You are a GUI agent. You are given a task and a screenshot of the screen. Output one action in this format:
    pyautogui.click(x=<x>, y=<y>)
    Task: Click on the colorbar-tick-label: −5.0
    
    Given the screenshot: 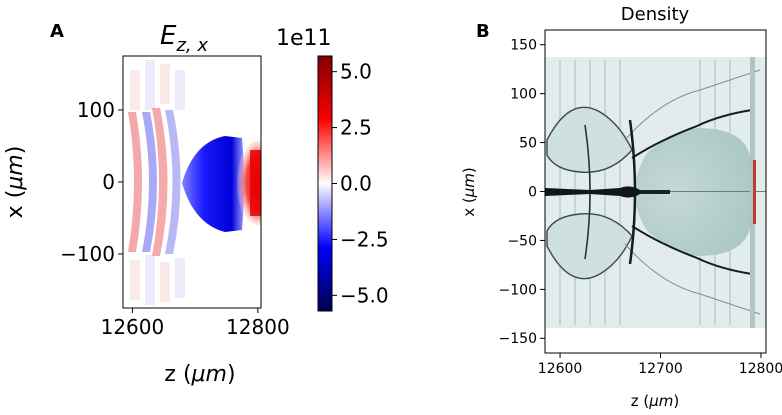 What is the action you would take?
    pyautogui.click(x=364, y=295)
    